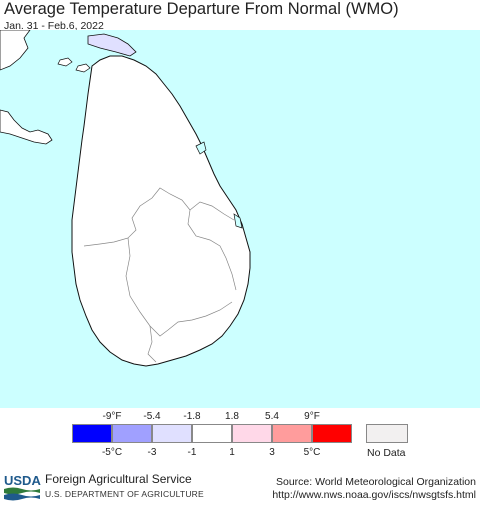 This screenshot has height=505, width=480. Describe the element at coordinates (124, 494) in the screenshot. I see `agency-dept: U.S. DEPARTMENT OF AGRICULTURE` at that location.